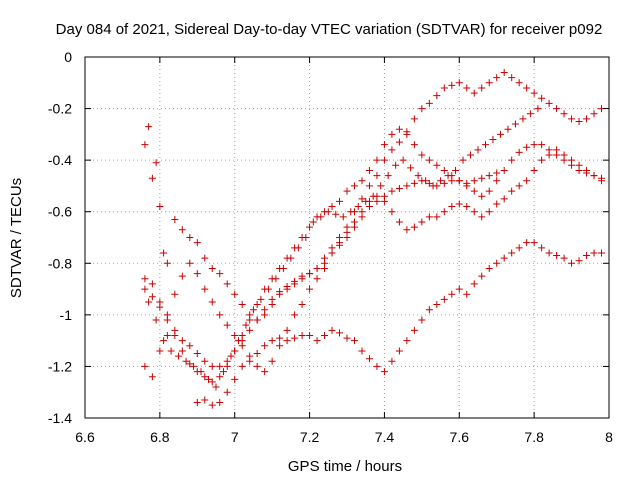 The image size is (640, 480). I want to click on y-tick-label: -0.6, so click(60, 212).